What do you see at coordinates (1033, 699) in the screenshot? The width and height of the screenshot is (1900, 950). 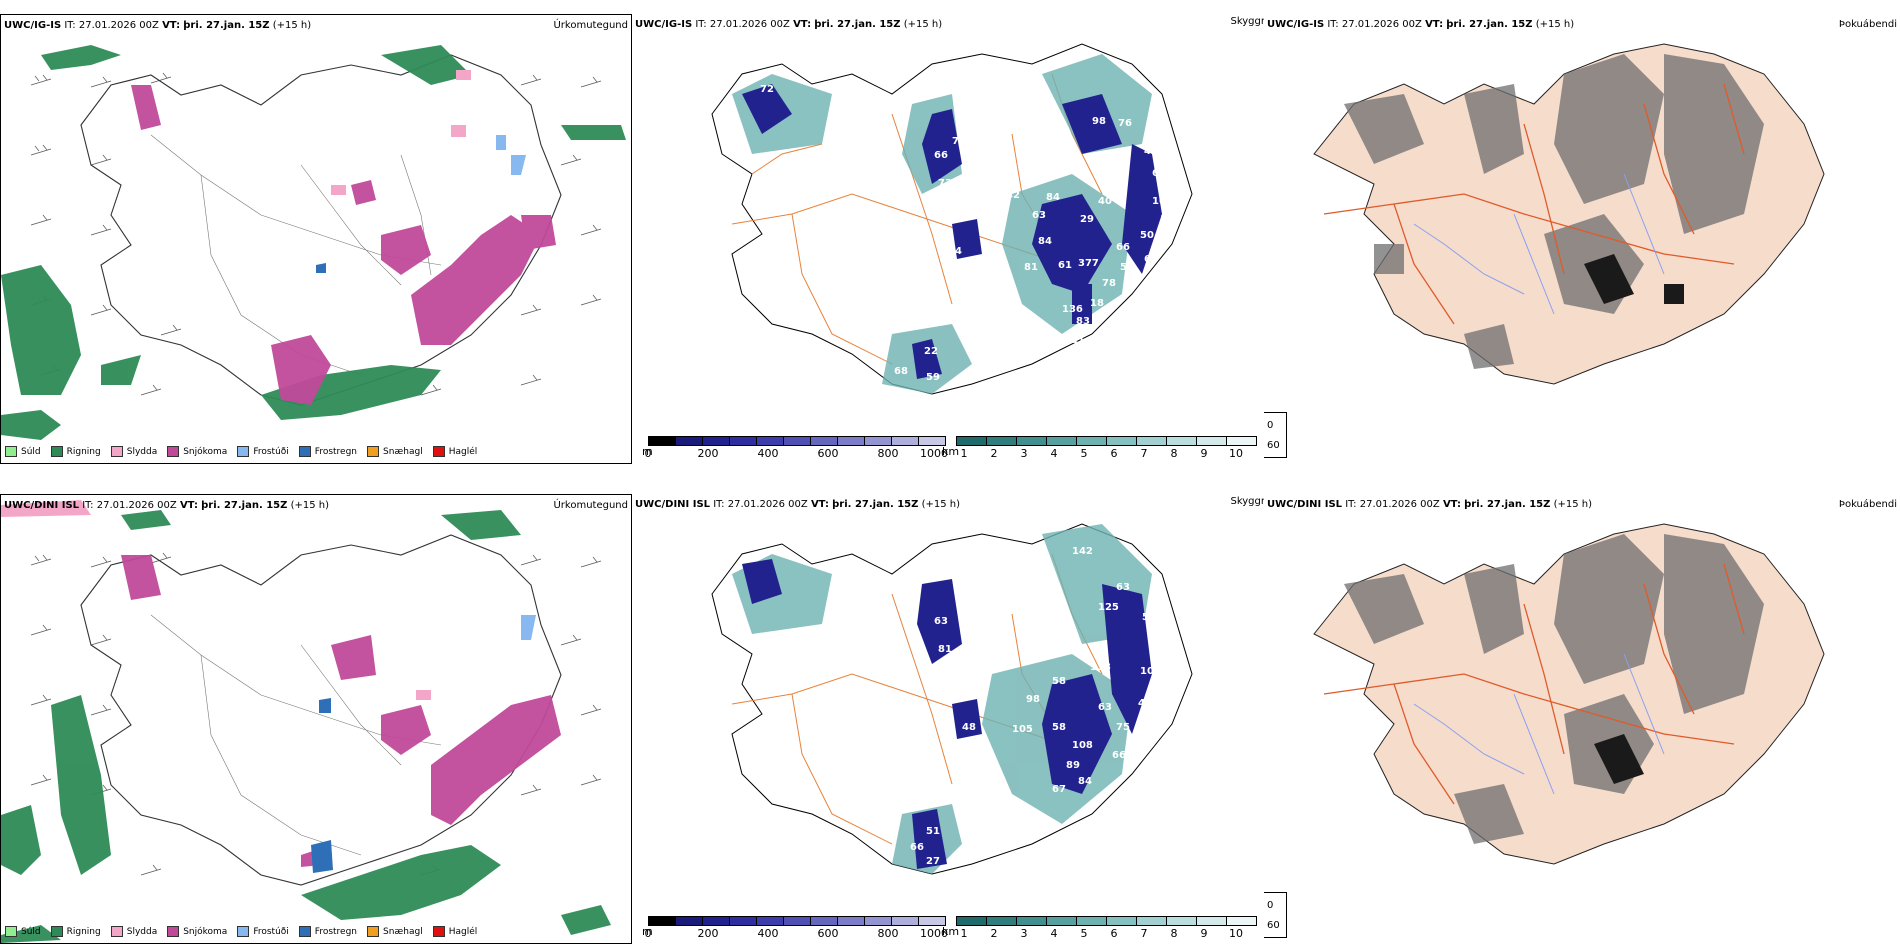 I see `number-label: 98` at bounding box center [1033, 699].